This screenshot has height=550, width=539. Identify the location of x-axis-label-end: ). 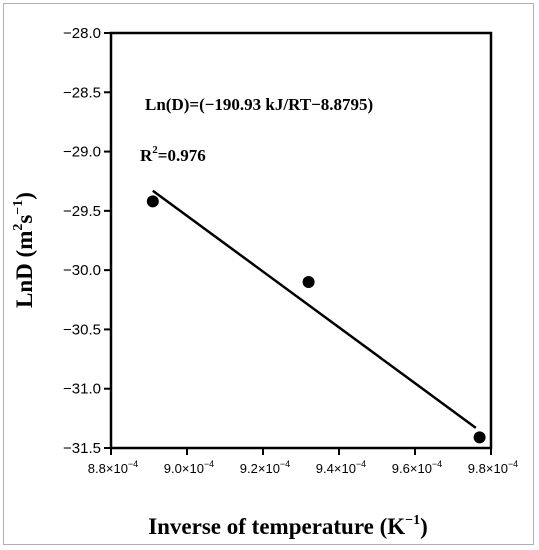
(424, 526).